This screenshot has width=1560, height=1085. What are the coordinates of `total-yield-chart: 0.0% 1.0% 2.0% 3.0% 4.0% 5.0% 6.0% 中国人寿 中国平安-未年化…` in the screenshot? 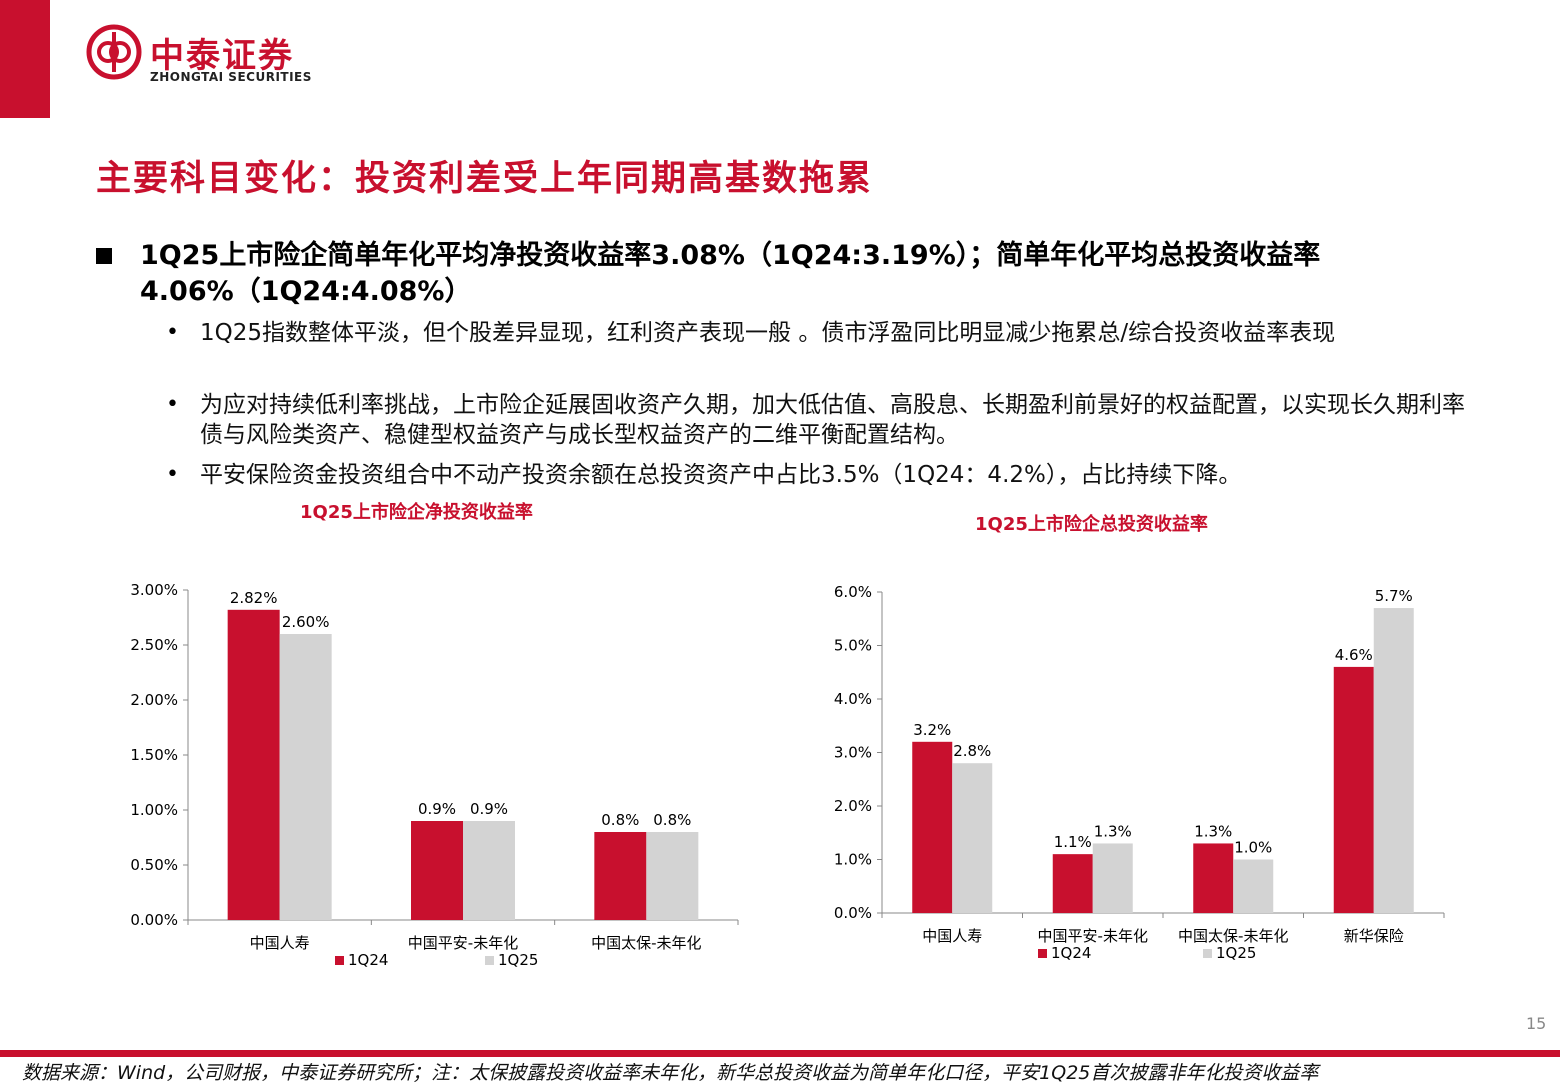 It's located at (1139, 772).